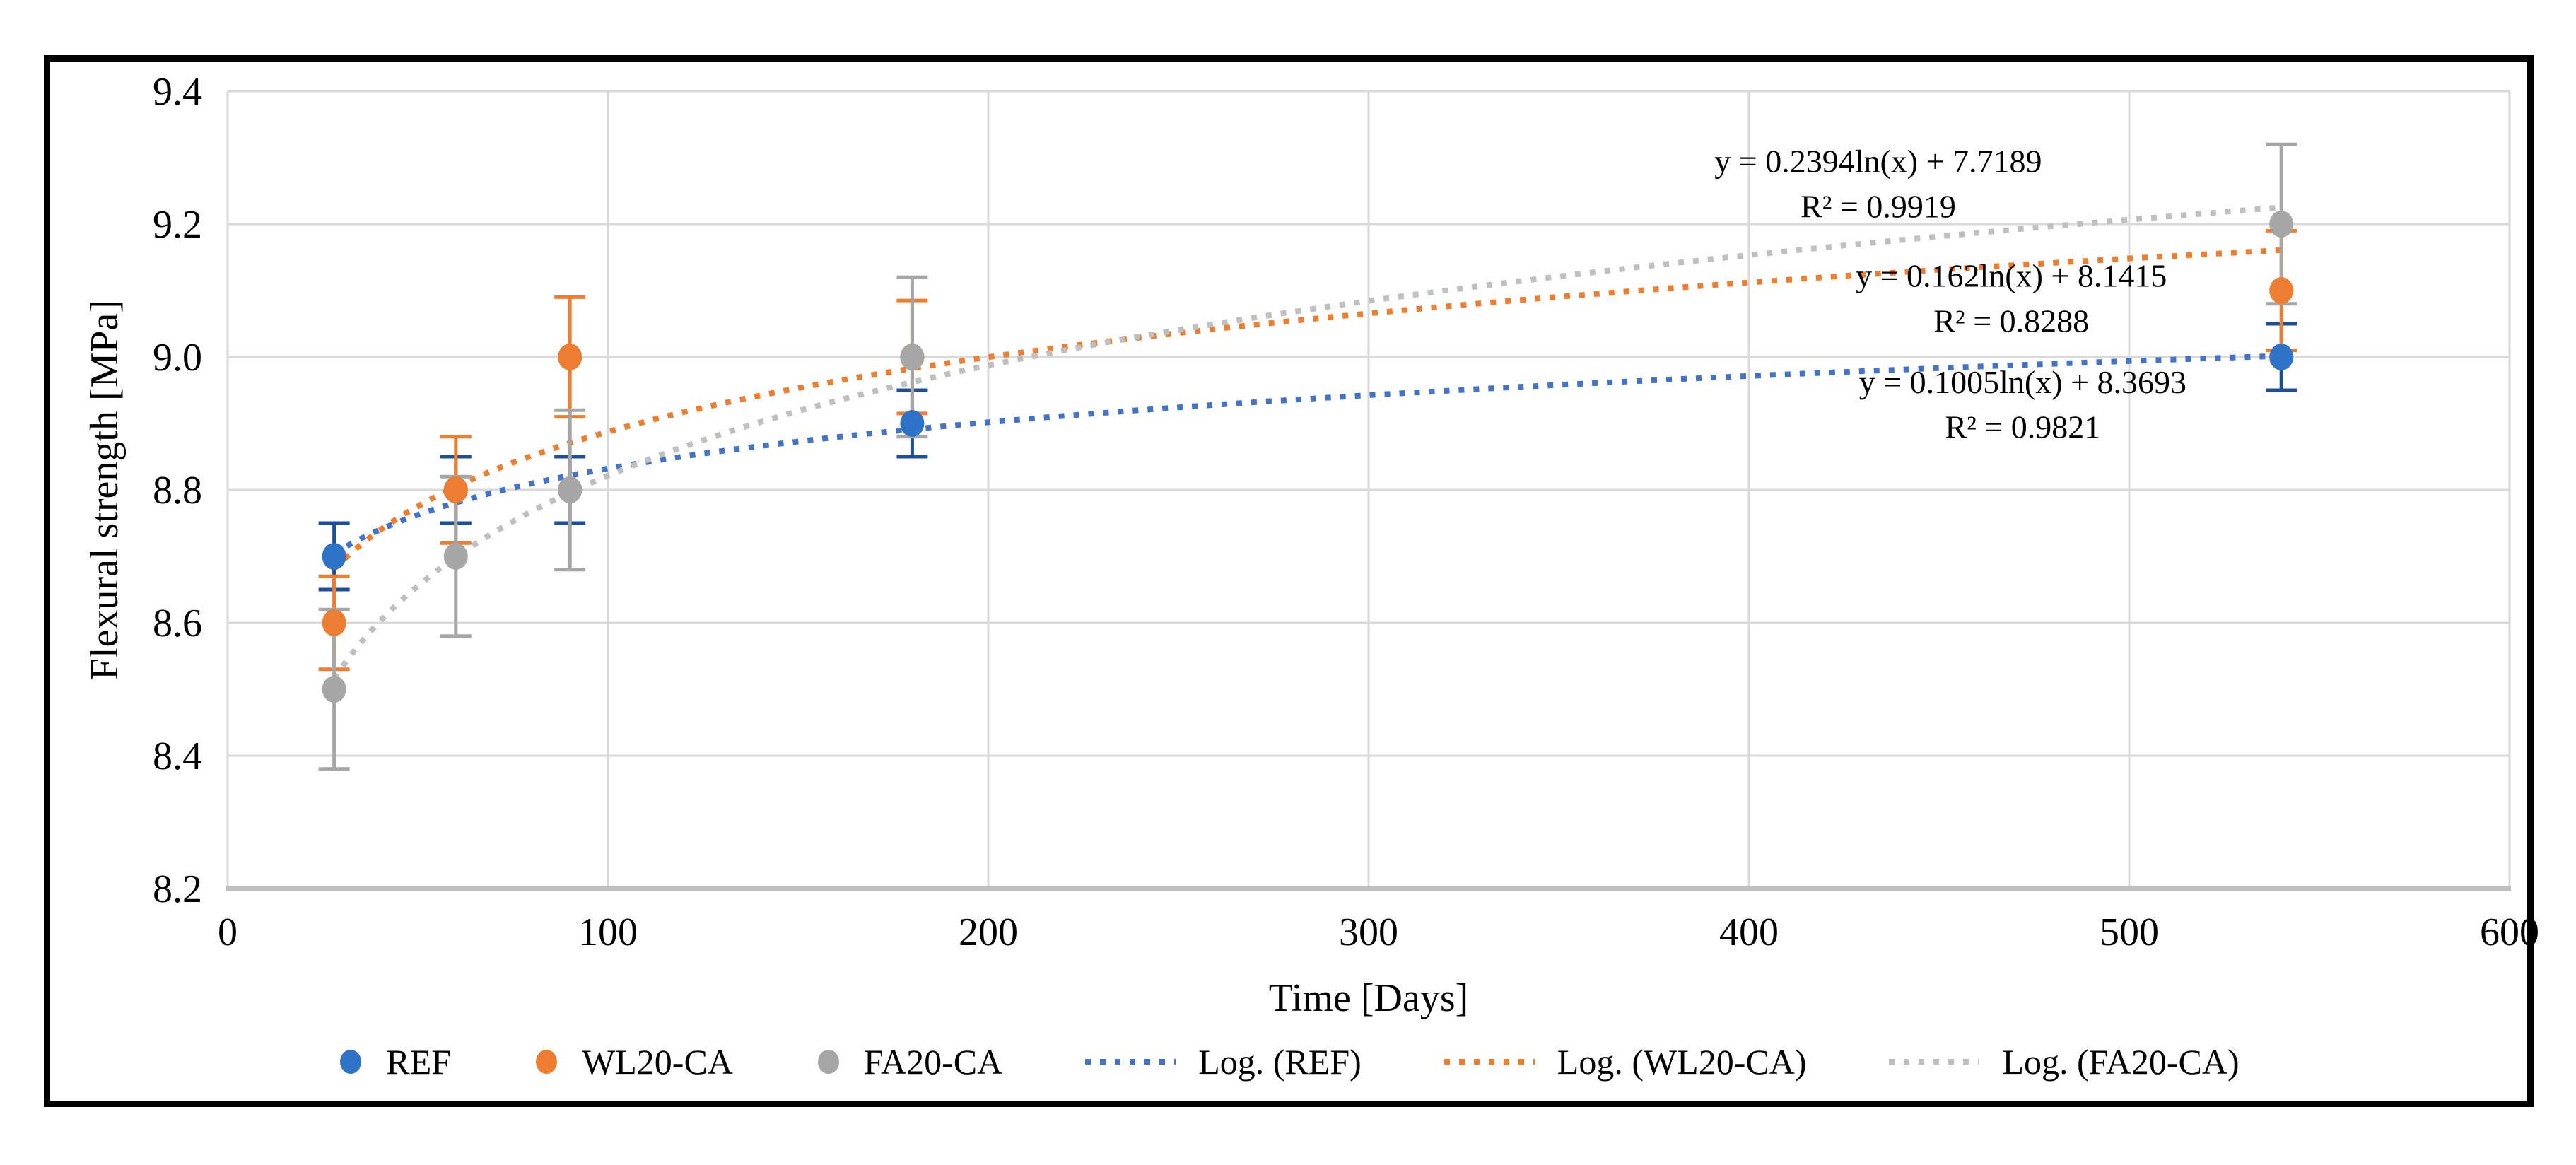  Describe the element at coordinates (658, 1062) in the screenshot. I see `legend-label-WL20-CA: WL20-CA` at that location.